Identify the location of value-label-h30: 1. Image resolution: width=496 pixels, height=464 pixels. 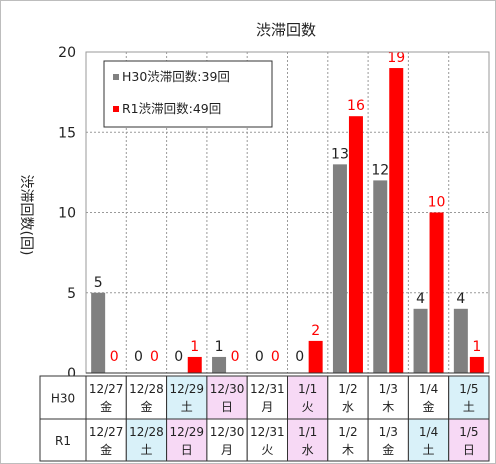
(219, 347).